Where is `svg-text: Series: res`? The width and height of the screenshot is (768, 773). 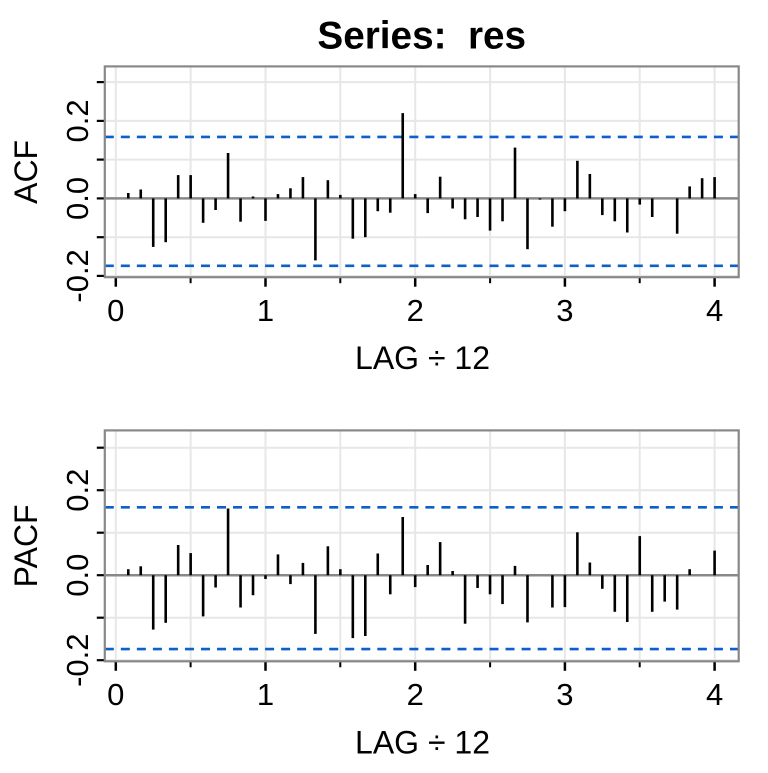
svg-text: Series: res is located at coordinates (421, 36).